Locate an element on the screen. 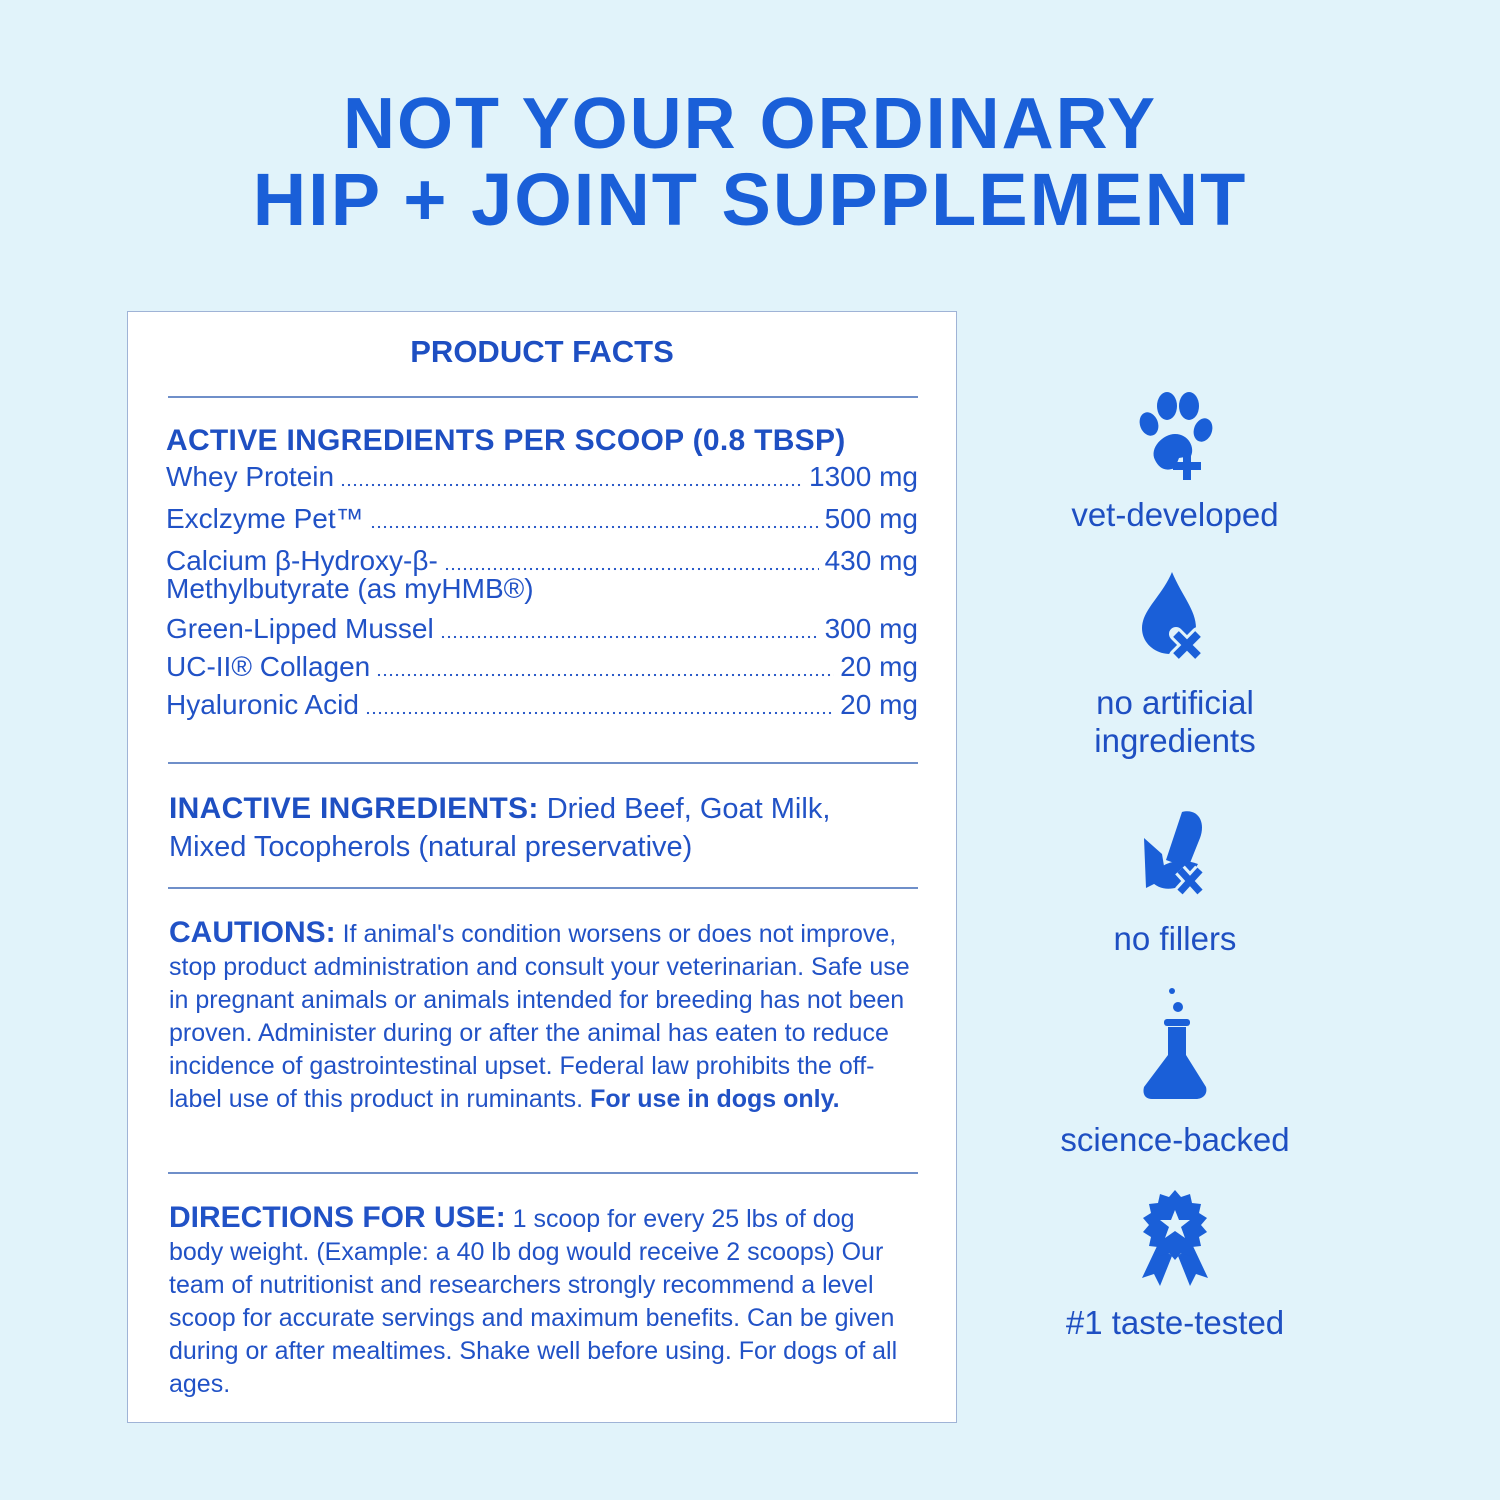 The image size is (1500, 1500). feature-label: science-backed is located at coordinates (1175, 1139).